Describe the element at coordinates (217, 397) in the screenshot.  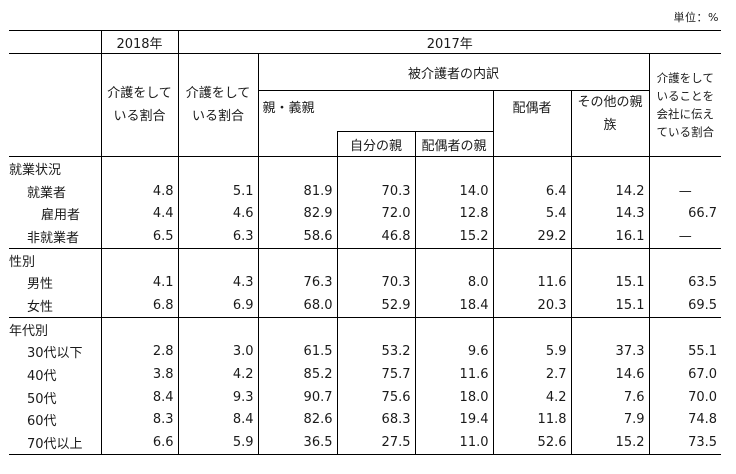
I see `cell-value: 9.3` at that location.